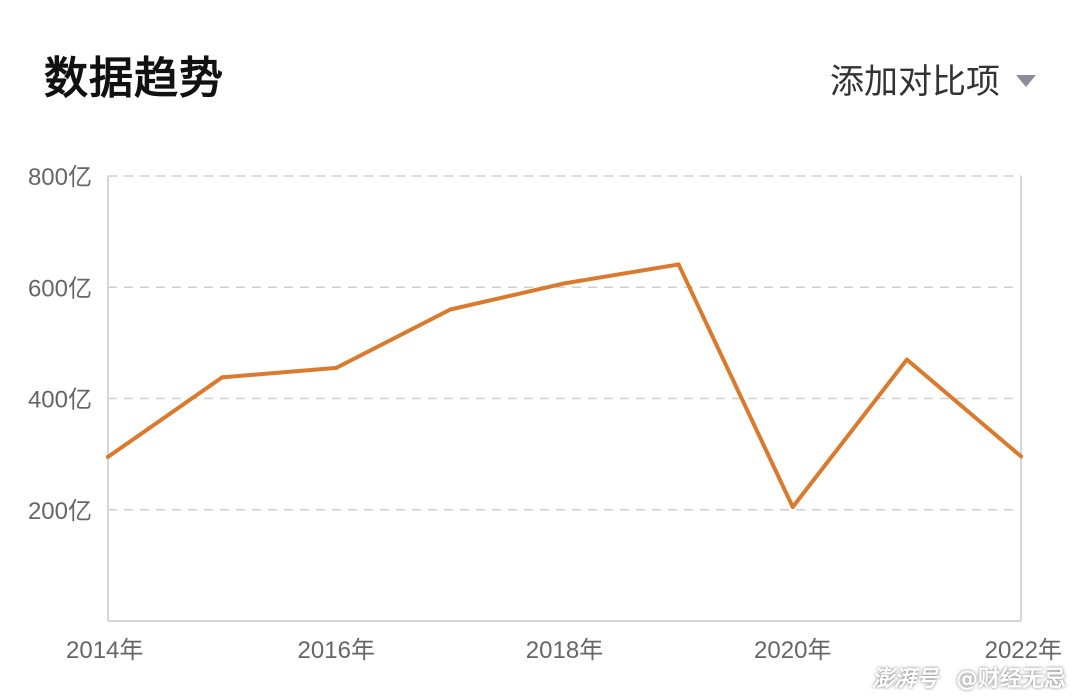 This screenshot has width=1080, height=699. I want to click on x-tick-label: 2018年, so click(564, 650).